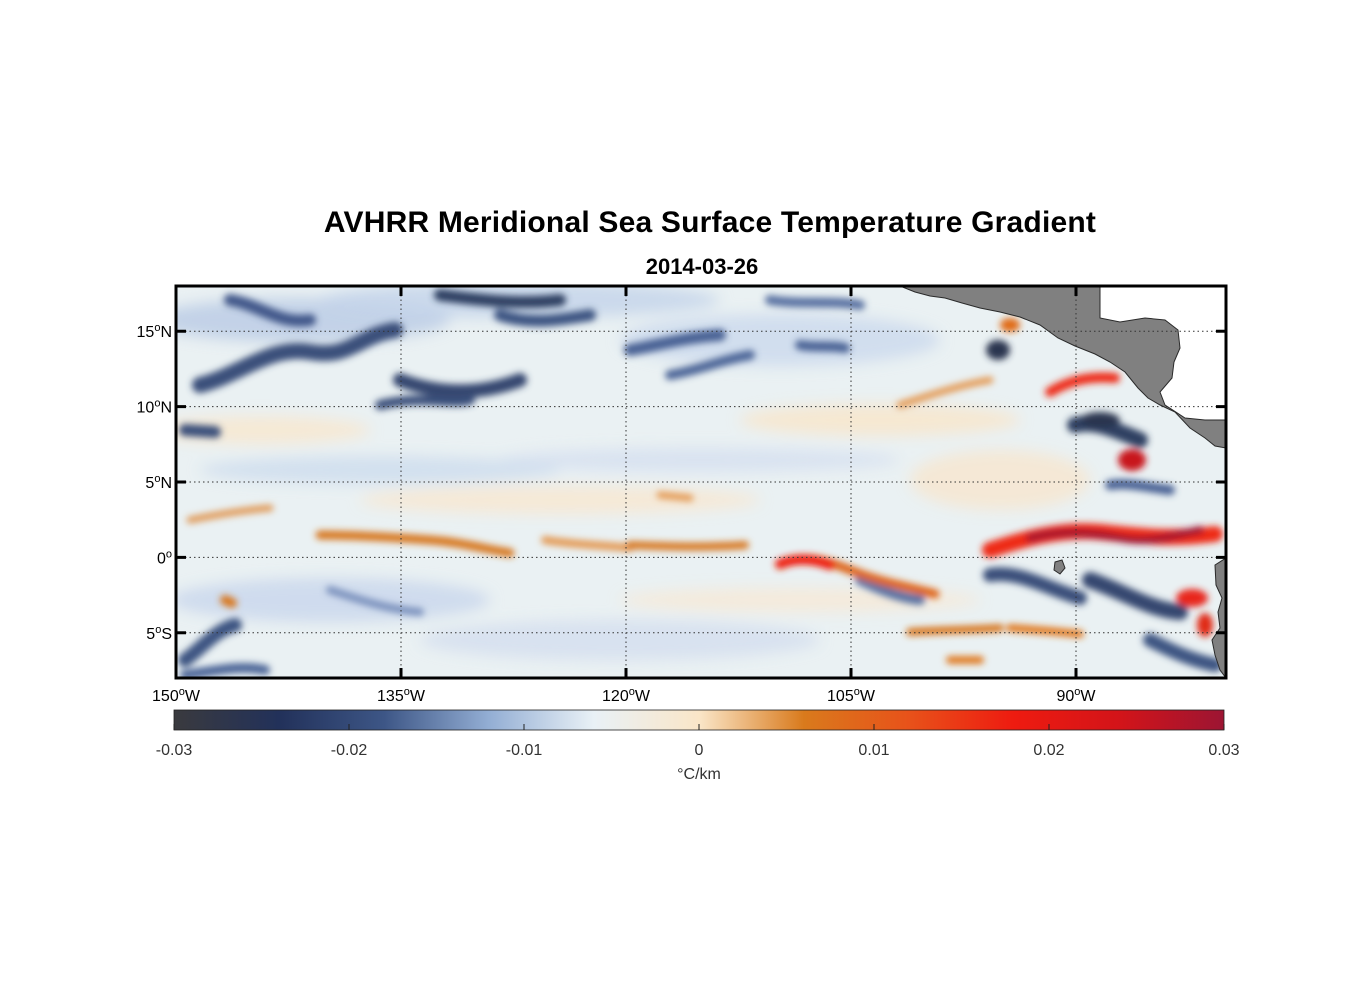  What do you see at coordinates (1218, 617) in the screenshot?
I see `south-america-land` at bounding box center [1218, 617].